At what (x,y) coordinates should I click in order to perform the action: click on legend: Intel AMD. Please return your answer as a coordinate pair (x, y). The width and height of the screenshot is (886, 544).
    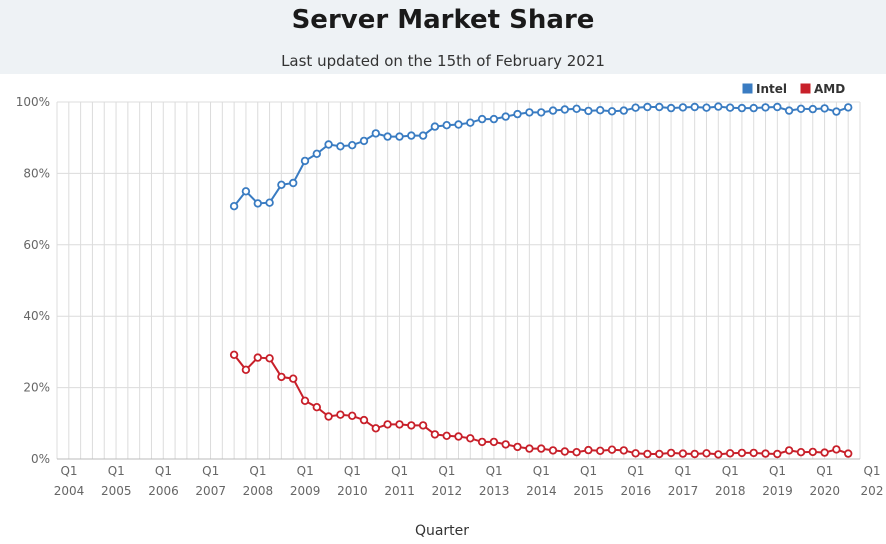
    Looking at the image, I should click on (793, 89).